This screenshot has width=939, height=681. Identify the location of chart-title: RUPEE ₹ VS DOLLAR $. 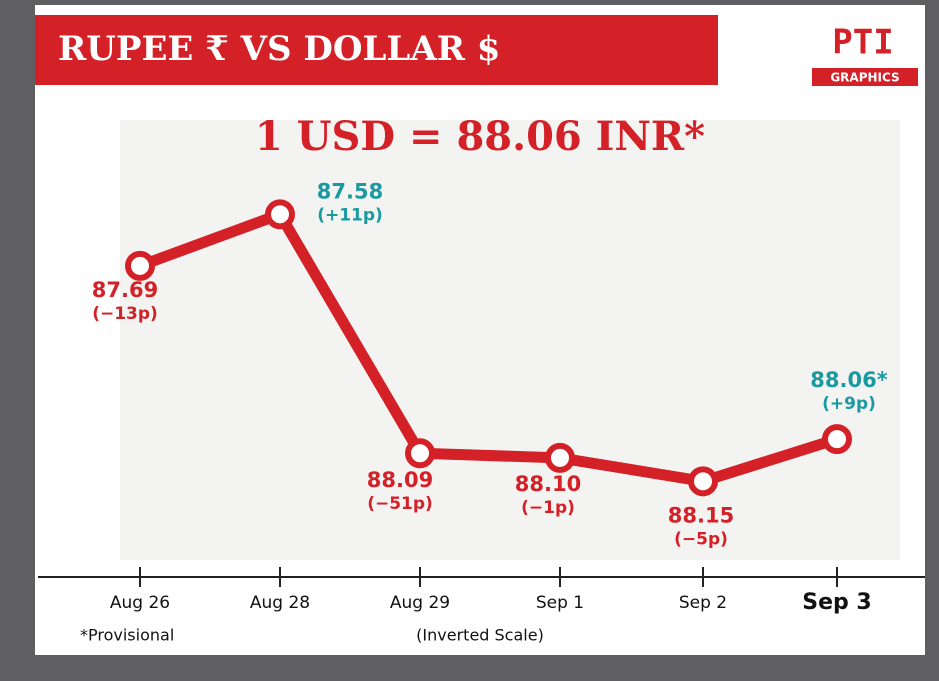
(279, 49).